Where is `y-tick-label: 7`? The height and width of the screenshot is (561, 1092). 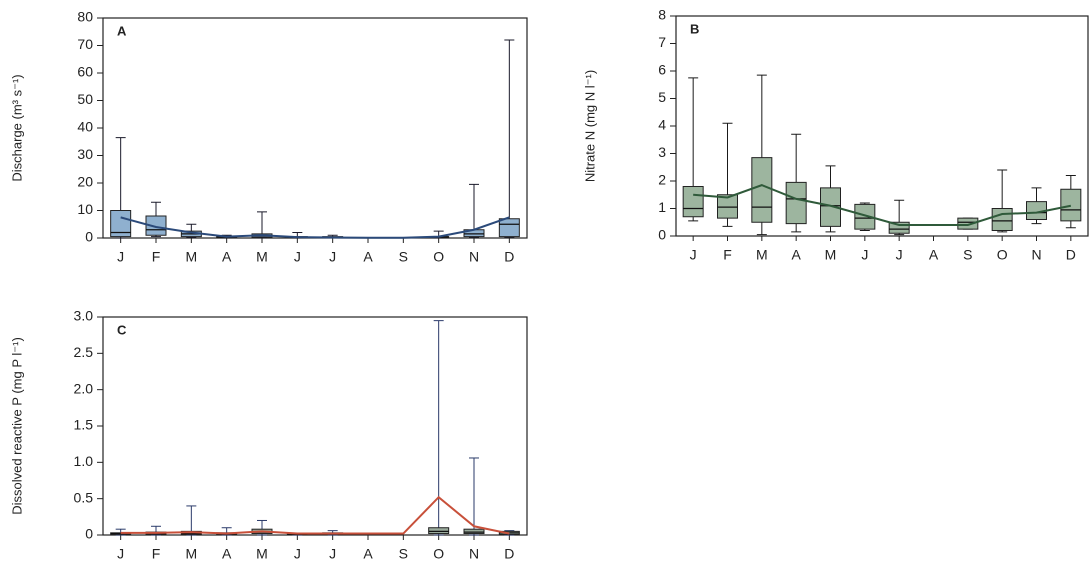 y-tick-label: 7 is located at coordinates (662, 42).